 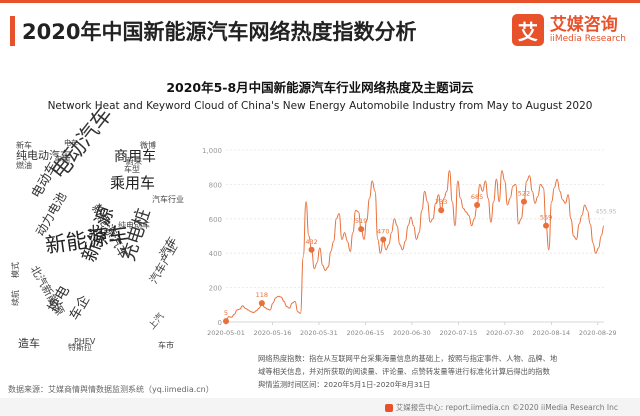 What do you see at coordinates (226, 313) in the screenshot?
I see `data-label: 5` at bounding box center [226, 313].